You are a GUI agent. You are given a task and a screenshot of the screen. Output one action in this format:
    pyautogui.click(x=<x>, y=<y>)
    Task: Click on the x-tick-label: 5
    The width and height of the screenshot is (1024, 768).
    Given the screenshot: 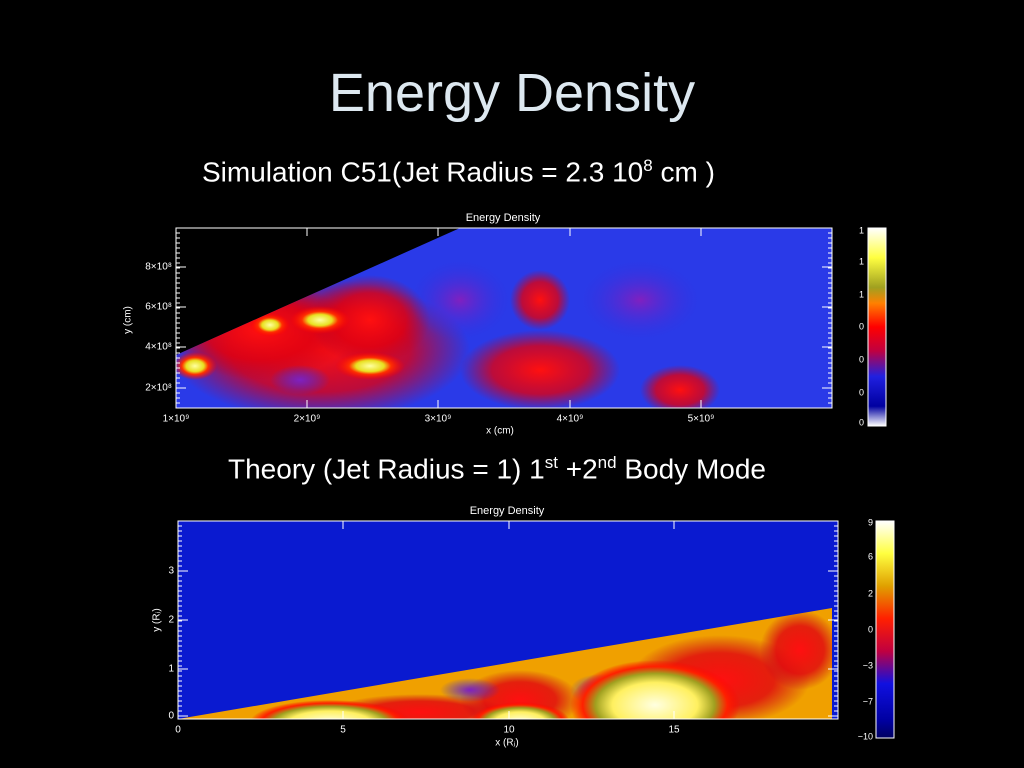 What is the action you would take?
    pyautogui.click(x=343, y=730)
    